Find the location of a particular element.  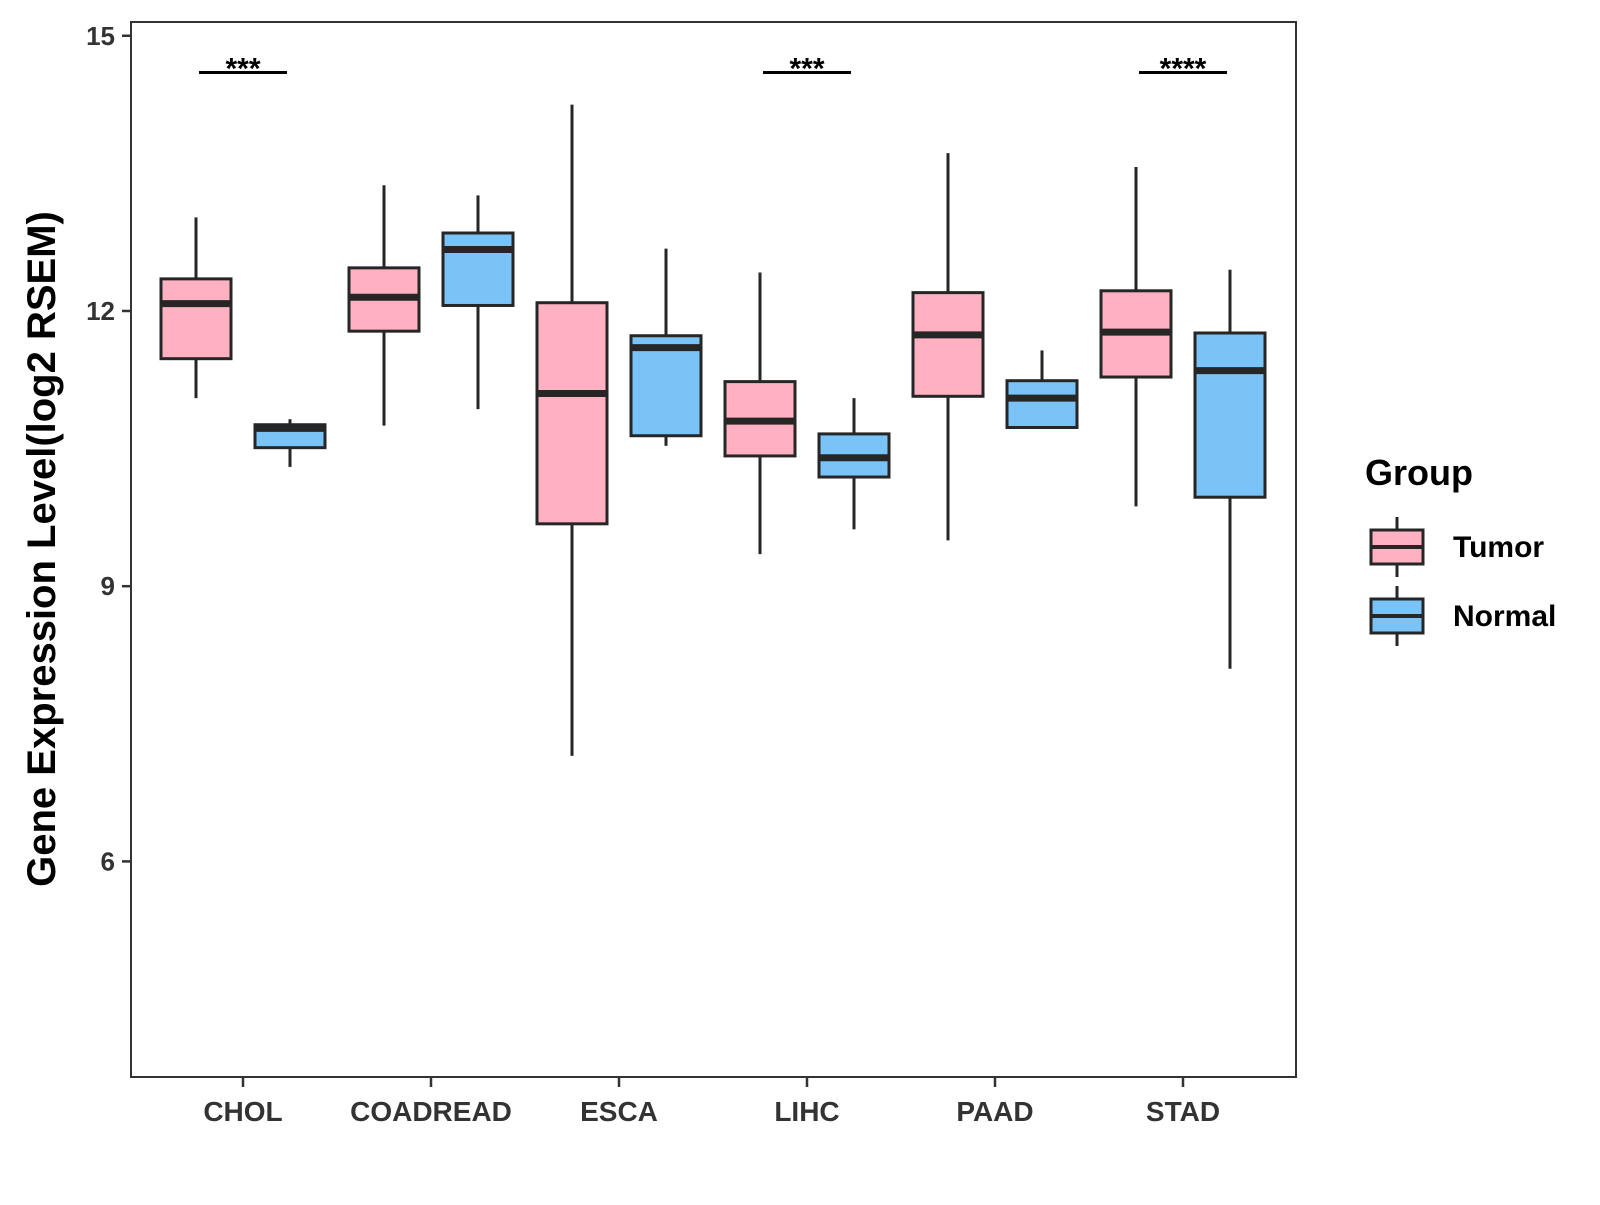

box-tumor-stad is located at coordinates (1136, 336).